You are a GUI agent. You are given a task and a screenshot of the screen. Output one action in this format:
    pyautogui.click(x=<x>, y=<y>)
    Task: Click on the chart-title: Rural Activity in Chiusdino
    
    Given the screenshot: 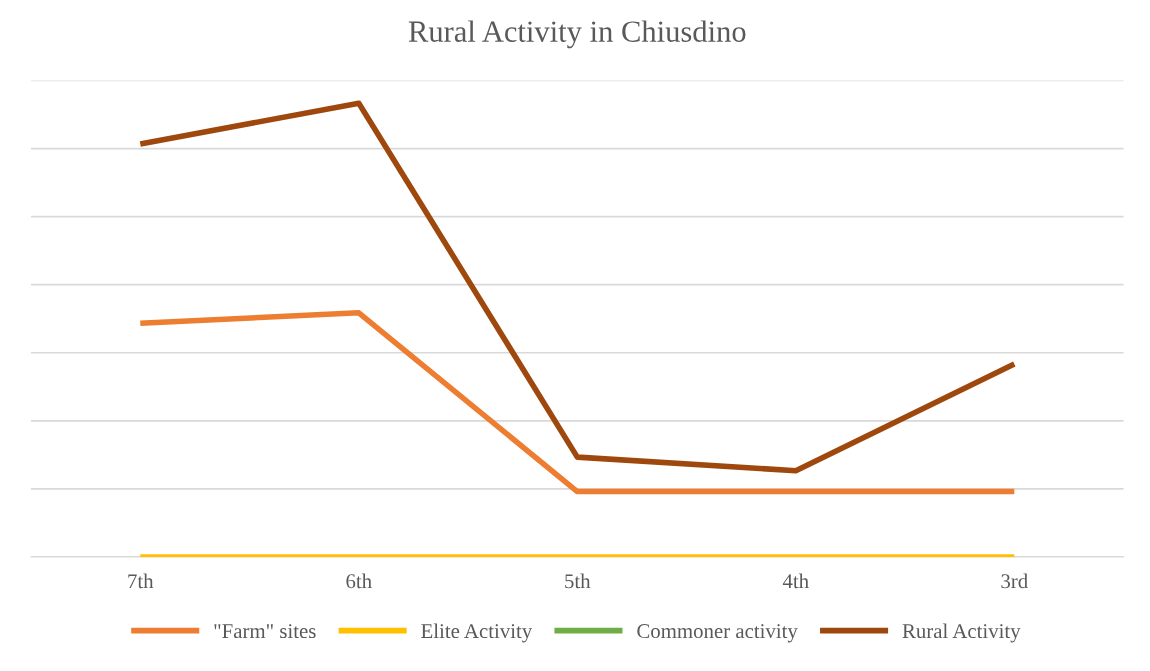 What is the action you would take?
    pyautogui.click(x=577, y=34)
    